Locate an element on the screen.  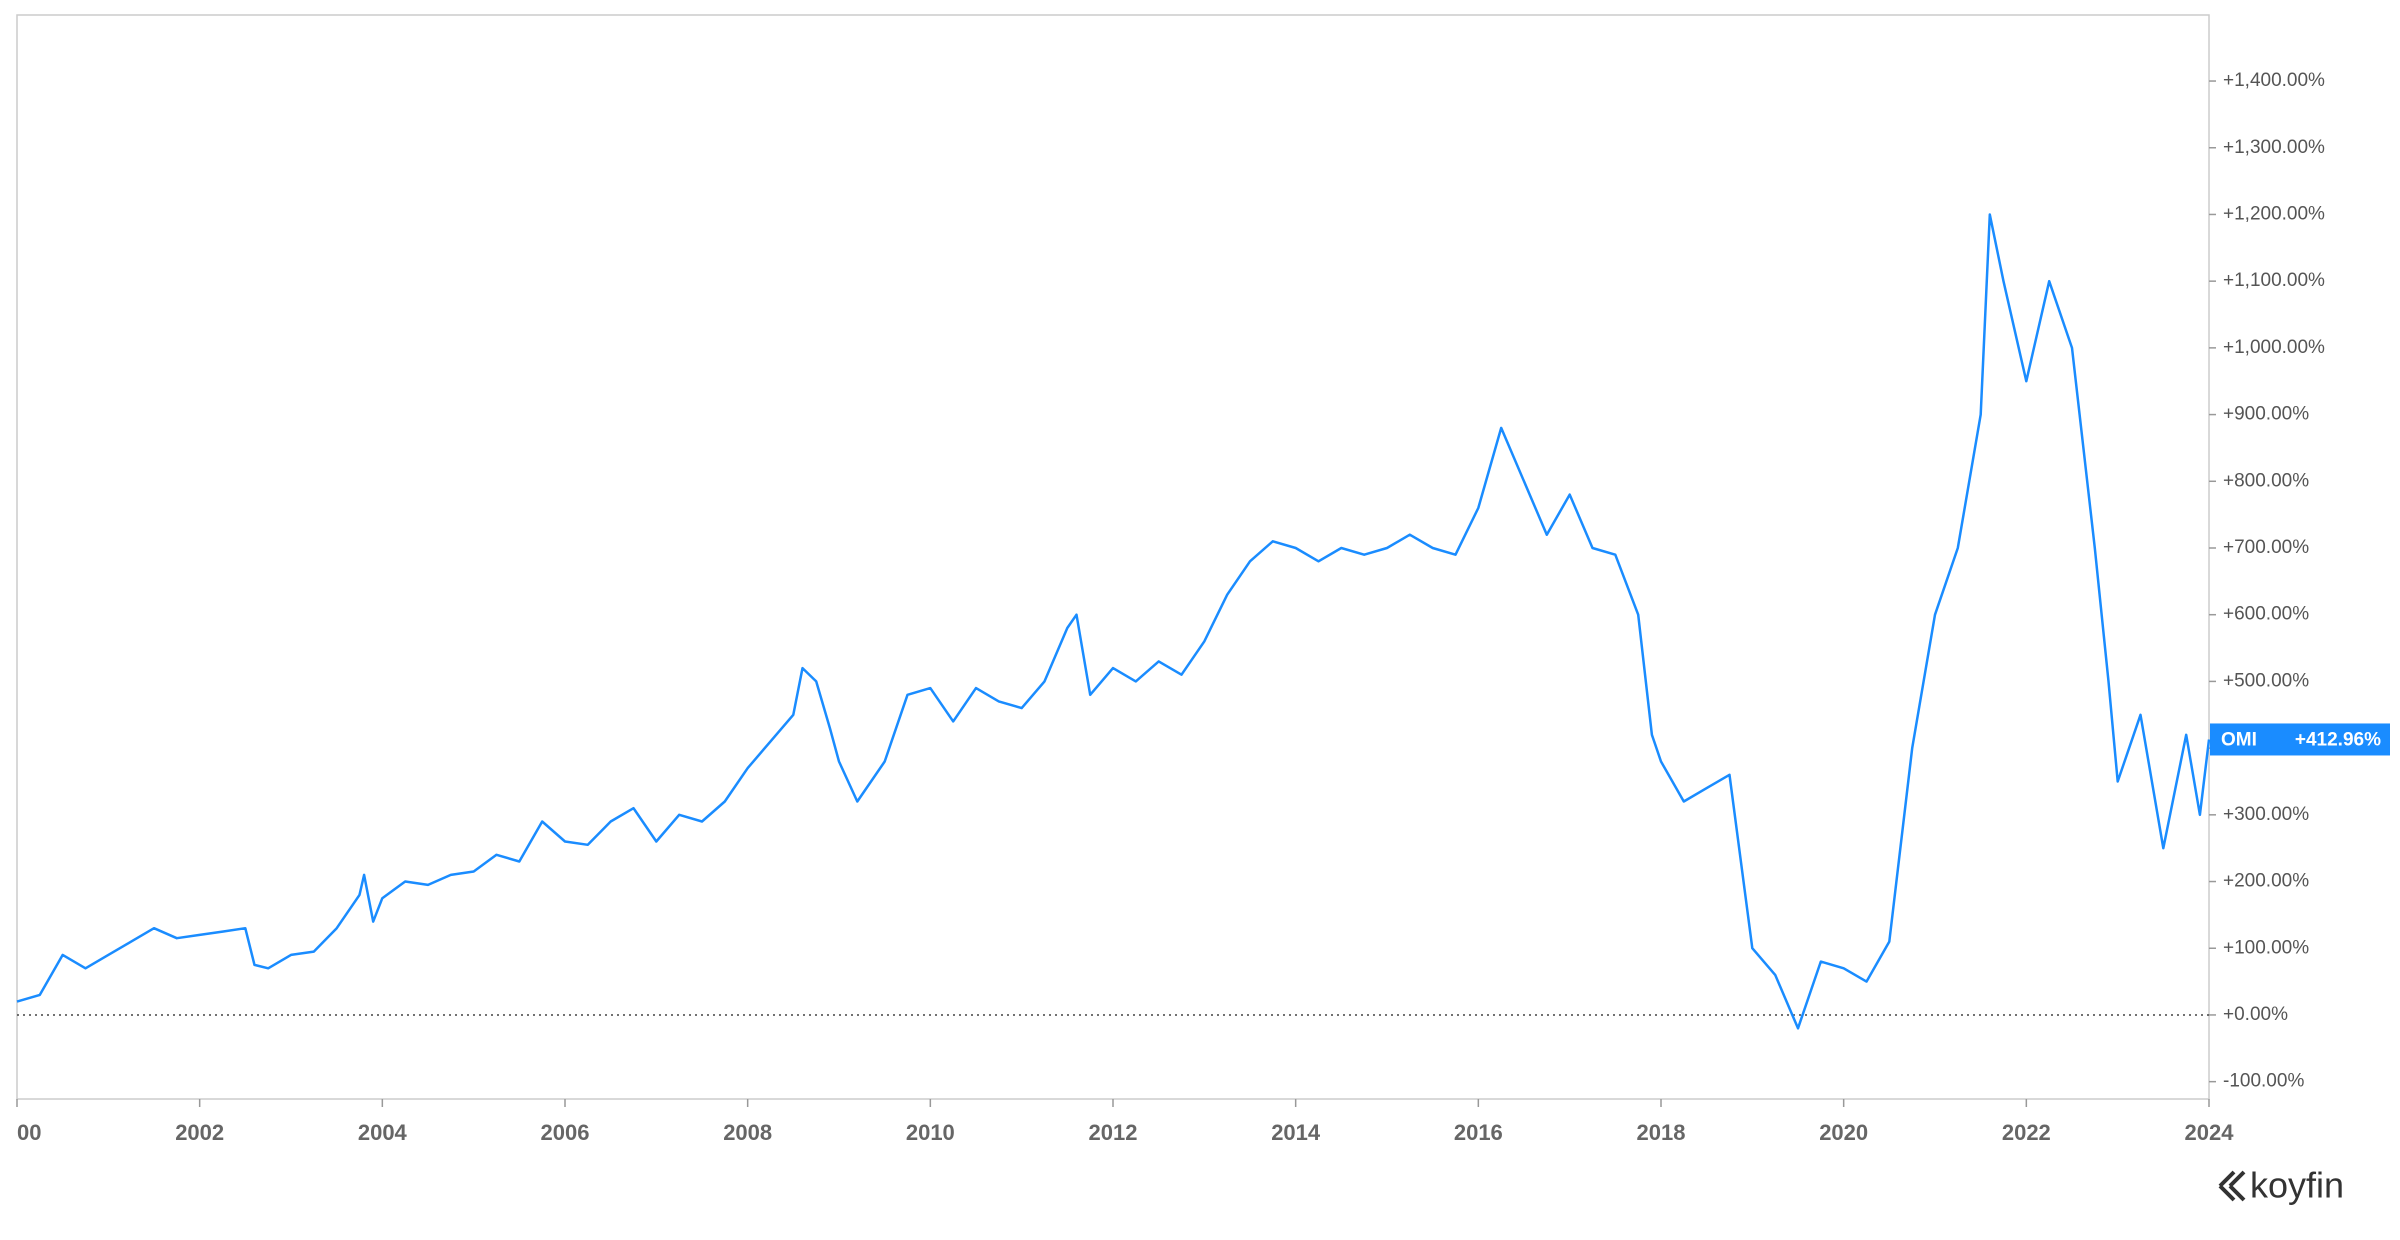
y-tick-label: +200.00% is located at coordinates (2266, 881).